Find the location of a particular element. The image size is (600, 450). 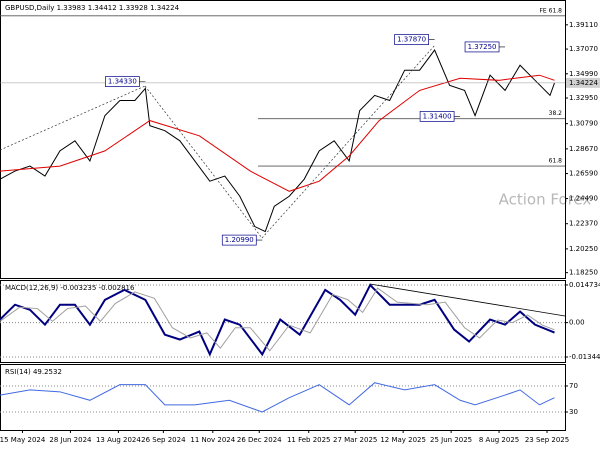

last-price-label: 1.34224 is located at coordinates (583, 83).